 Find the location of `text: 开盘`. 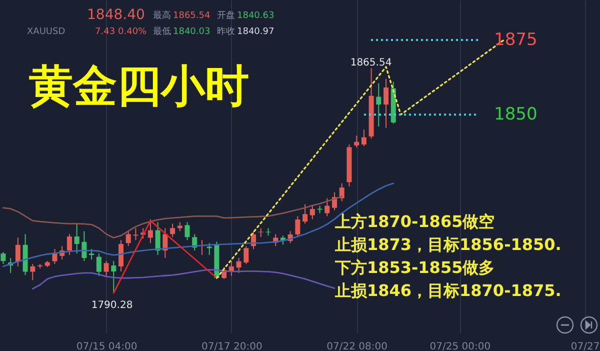

text: 开盘 is located at coordinates (226, 15).